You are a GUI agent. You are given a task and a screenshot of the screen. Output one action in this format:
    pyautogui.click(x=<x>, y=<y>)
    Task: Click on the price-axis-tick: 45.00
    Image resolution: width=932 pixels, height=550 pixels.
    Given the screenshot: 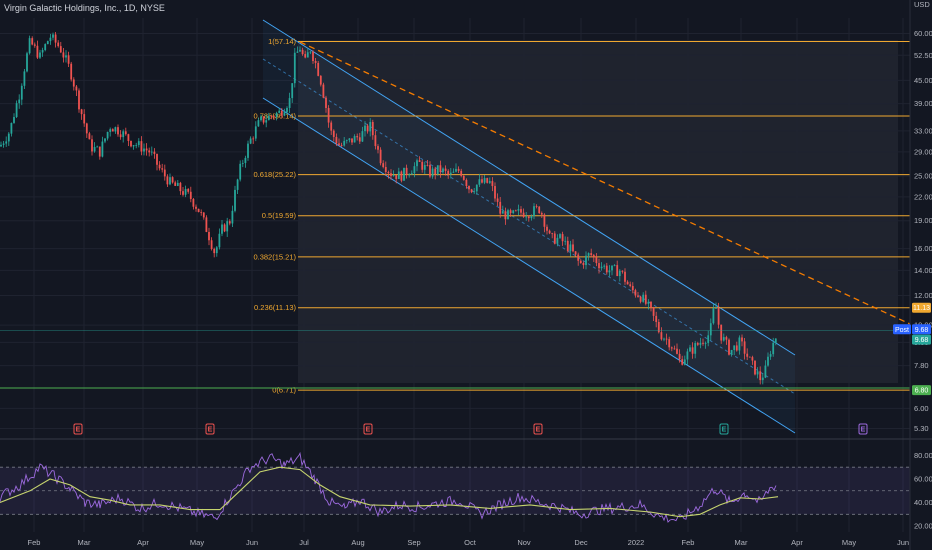 What is the action you would take?
    pyautogui.click(x=923, y=80)
    